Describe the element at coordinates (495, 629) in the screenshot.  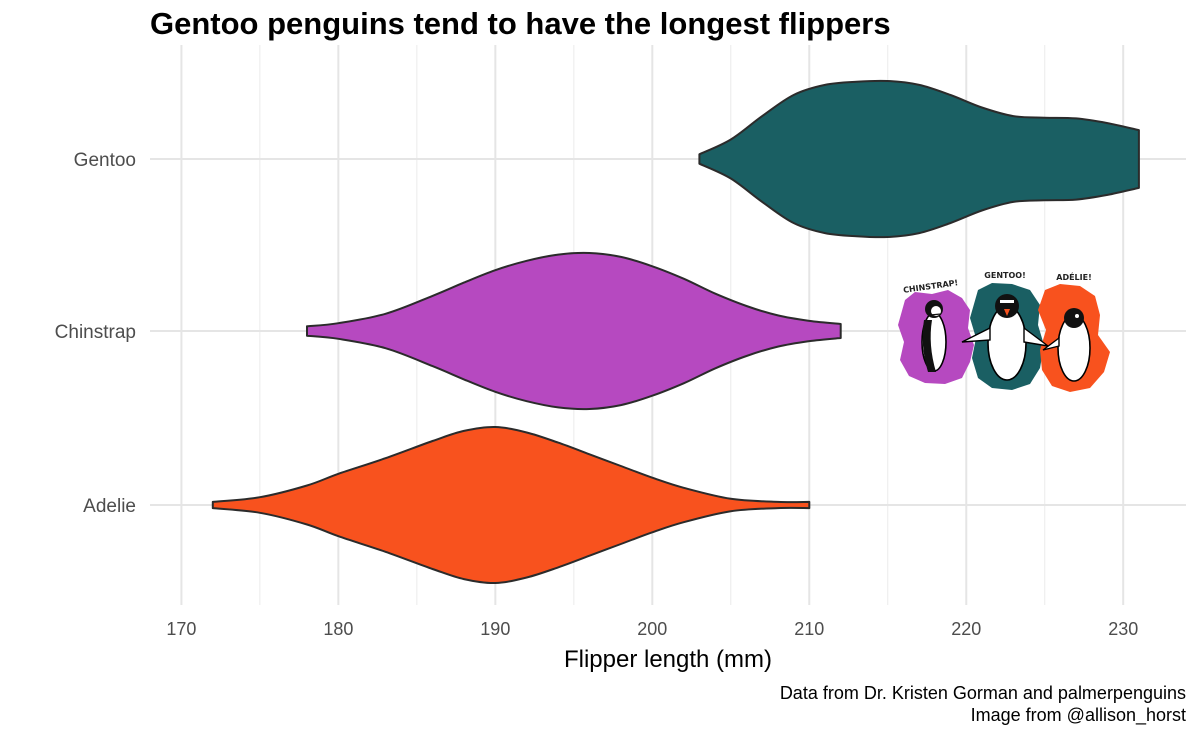
I see `x-tick-label: 190` at that location.